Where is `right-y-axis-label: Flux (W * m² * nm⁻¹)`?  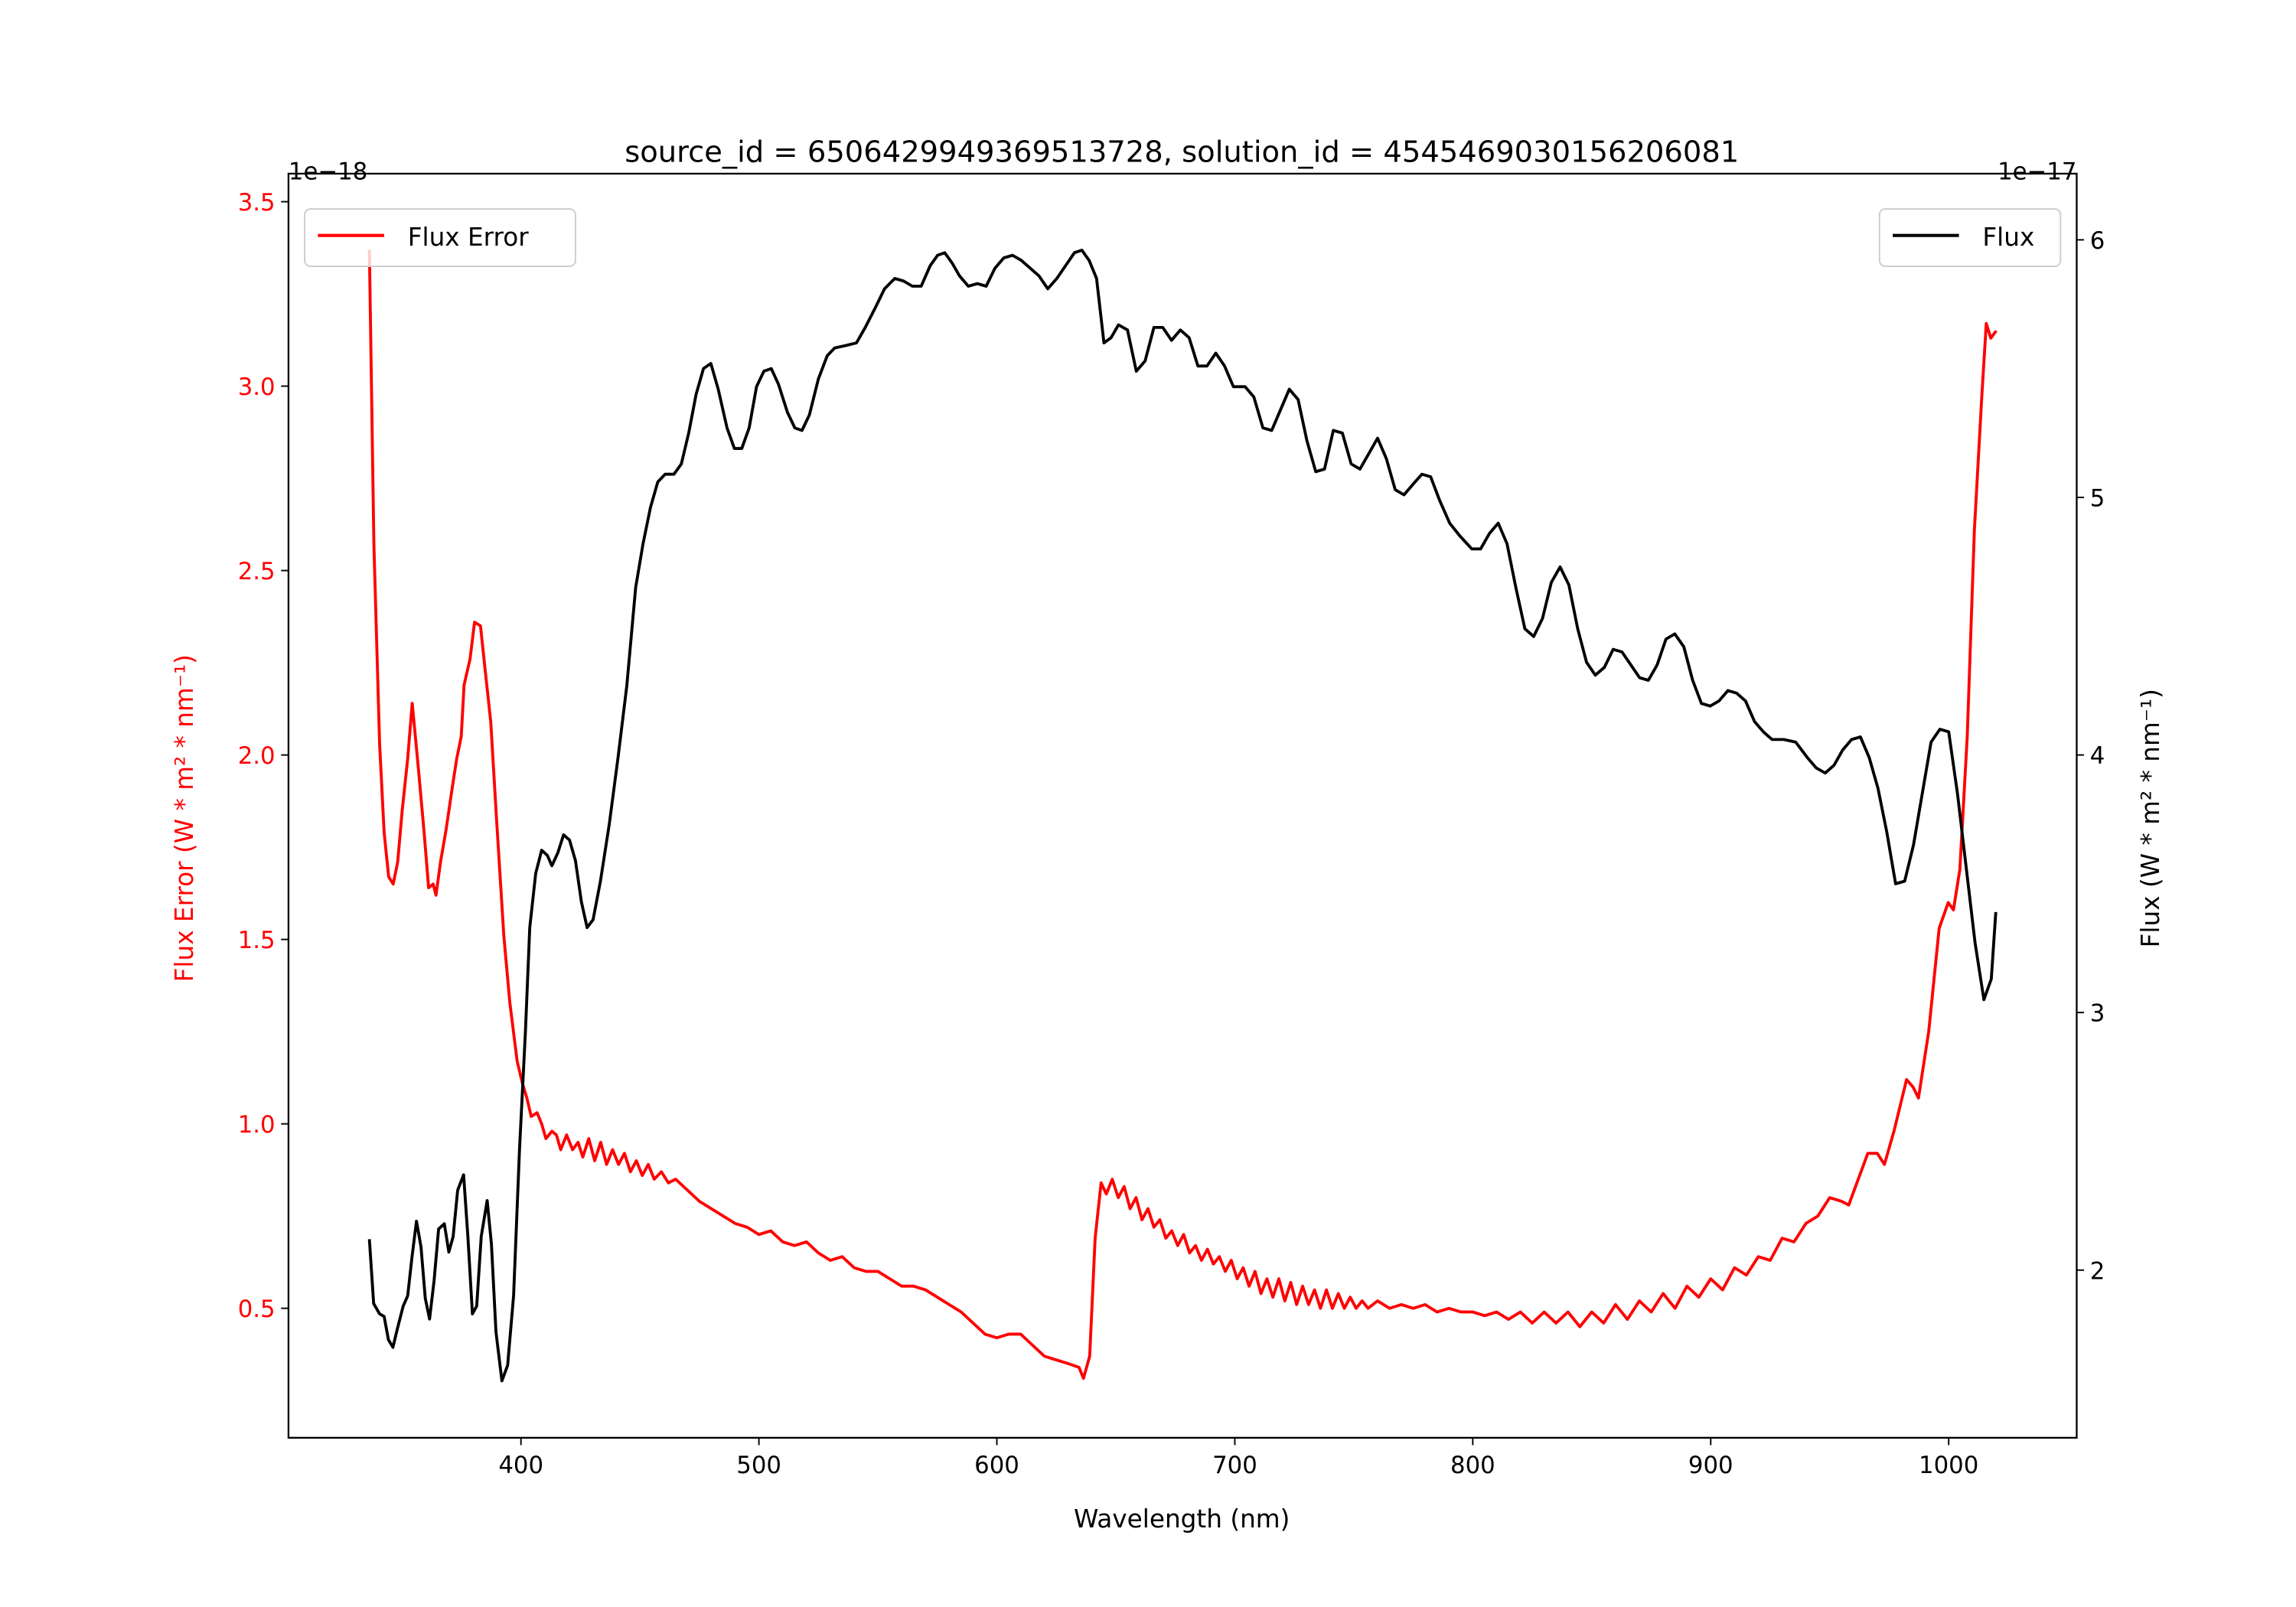
right-y-axis-label: Flux (W * m² * nm⁻¹) is located at coordinates (2150, 818).